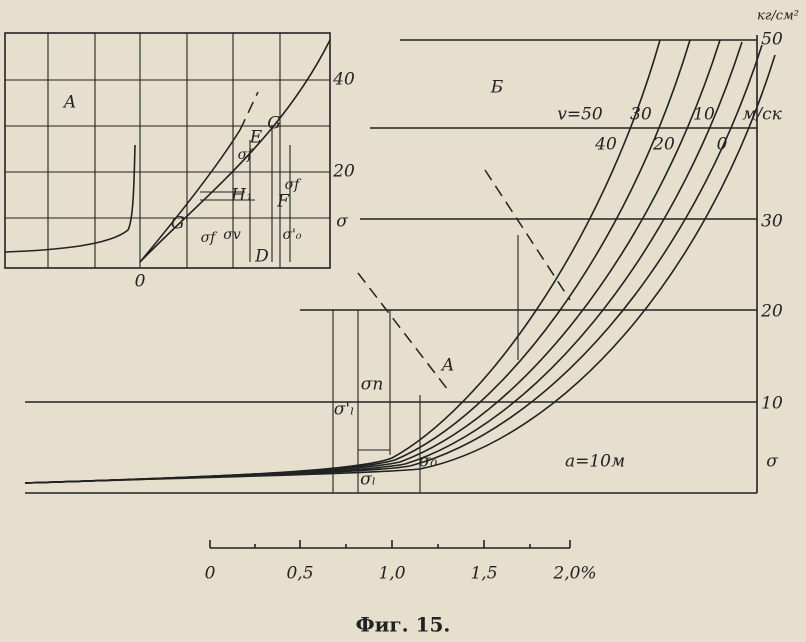 The image size is (806, 642). What do you see at coordinates (343, 80) in the screenshot?
I see `y-tick-label: 40` at bounding box center [343, 80].